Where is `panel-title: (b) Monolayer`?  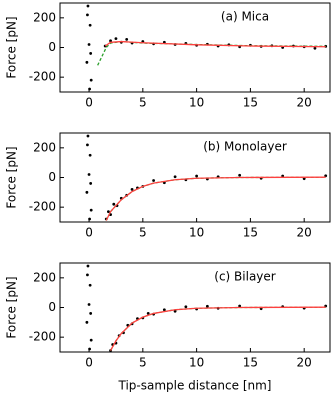
panel-title: (b) Monolayer is located at coordinates (245, 147).